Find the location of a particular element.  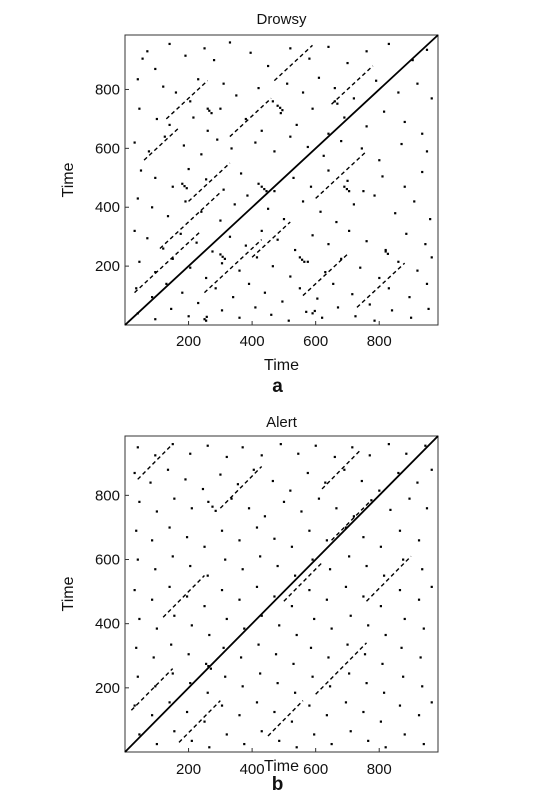

panel-b-x-axis-label: Time is located at coordinates (281, 766).